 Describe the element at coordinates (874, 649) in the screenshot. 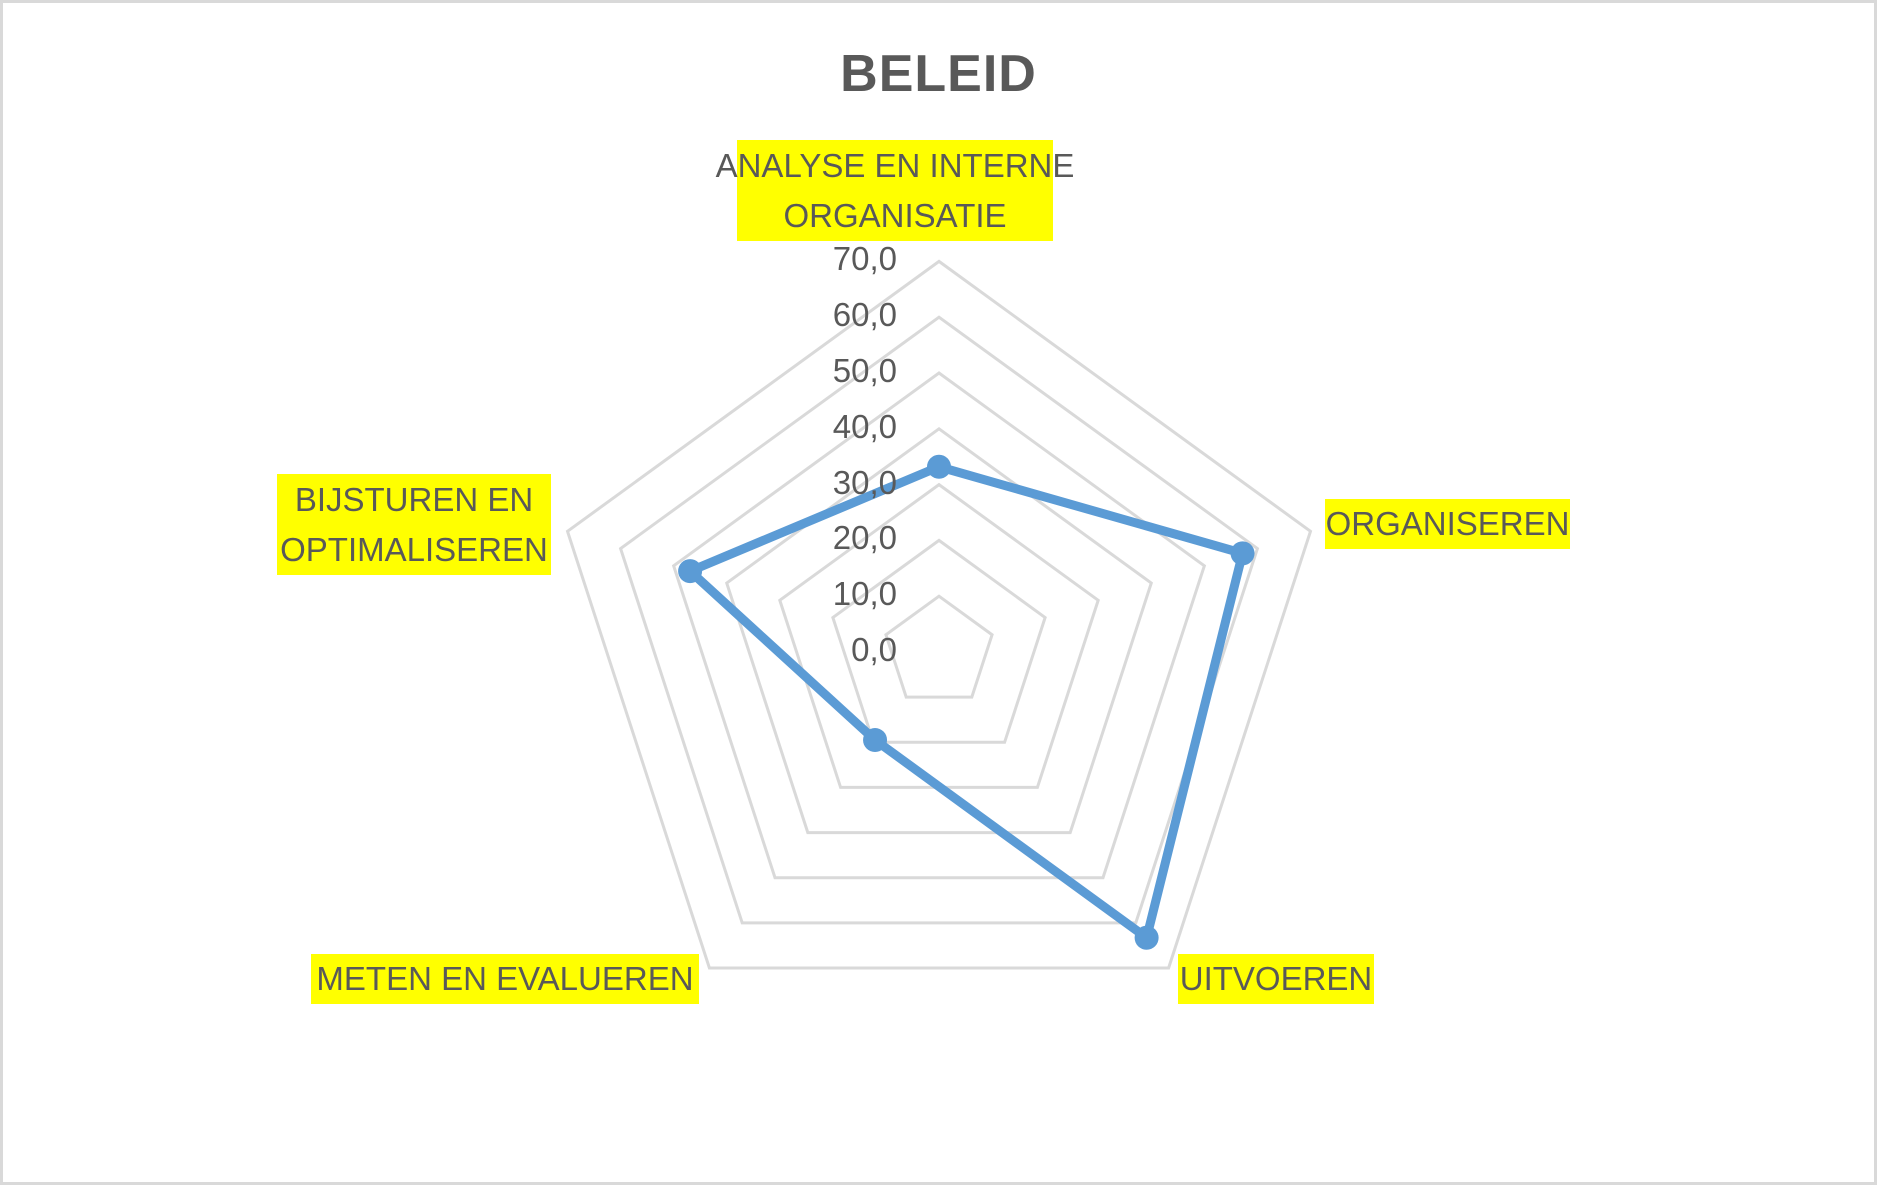

I see `tick-label: 0,0` at that location.